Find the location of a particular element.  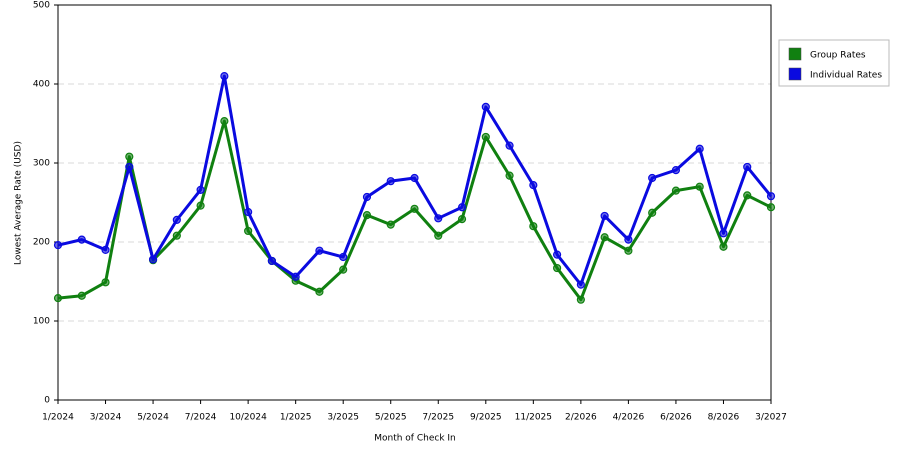

x-tick-label: 10/2024 is located at coordinates (248, 418).